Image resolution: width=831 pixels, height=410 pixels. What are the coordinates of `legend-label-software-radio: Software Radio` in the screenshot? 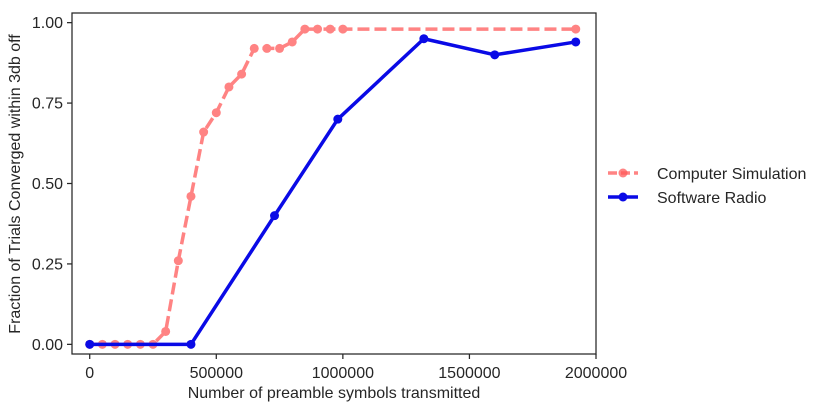 It's located at (711, 198).